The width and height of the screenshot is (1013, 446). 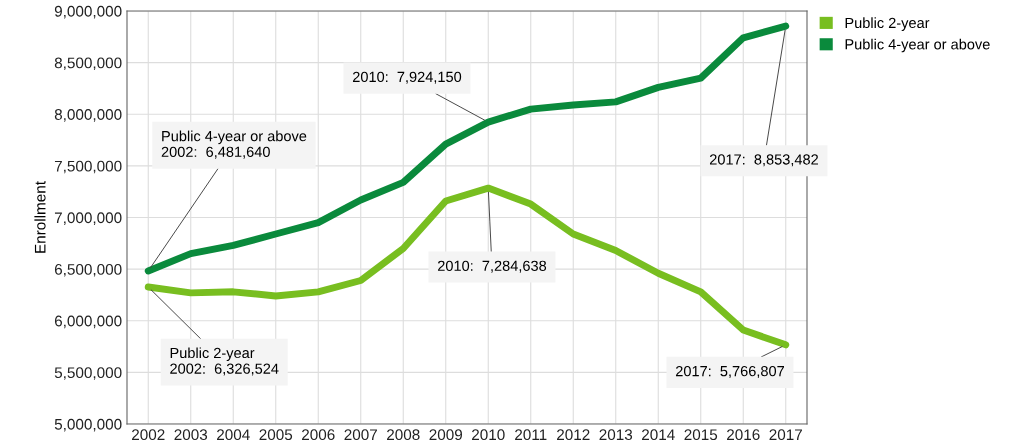 I want to click on legend-label: Public 4-year or above, so click(x=917, y=45).